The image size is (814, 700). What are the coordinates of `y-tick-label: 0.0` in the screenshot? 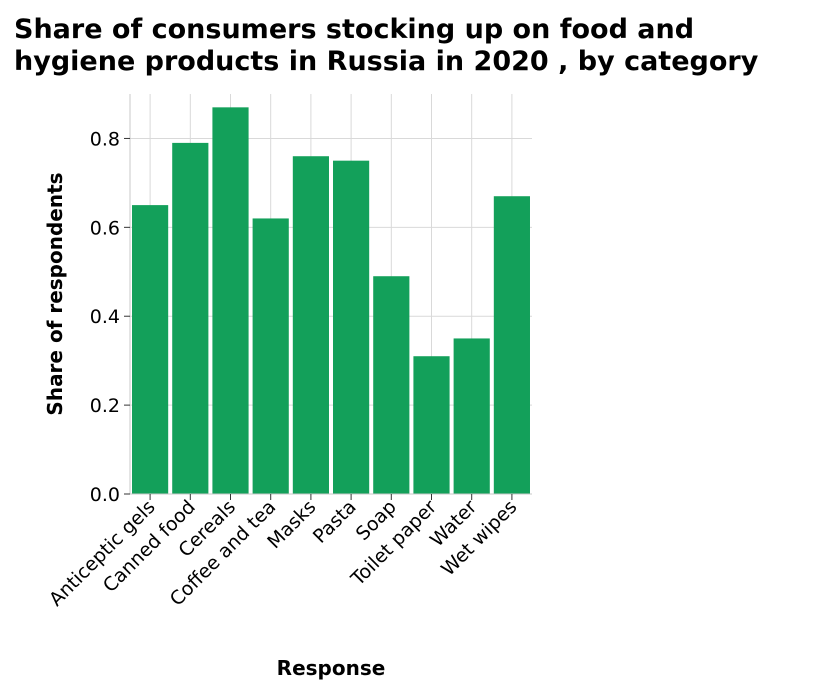 It's located at (105, 495).